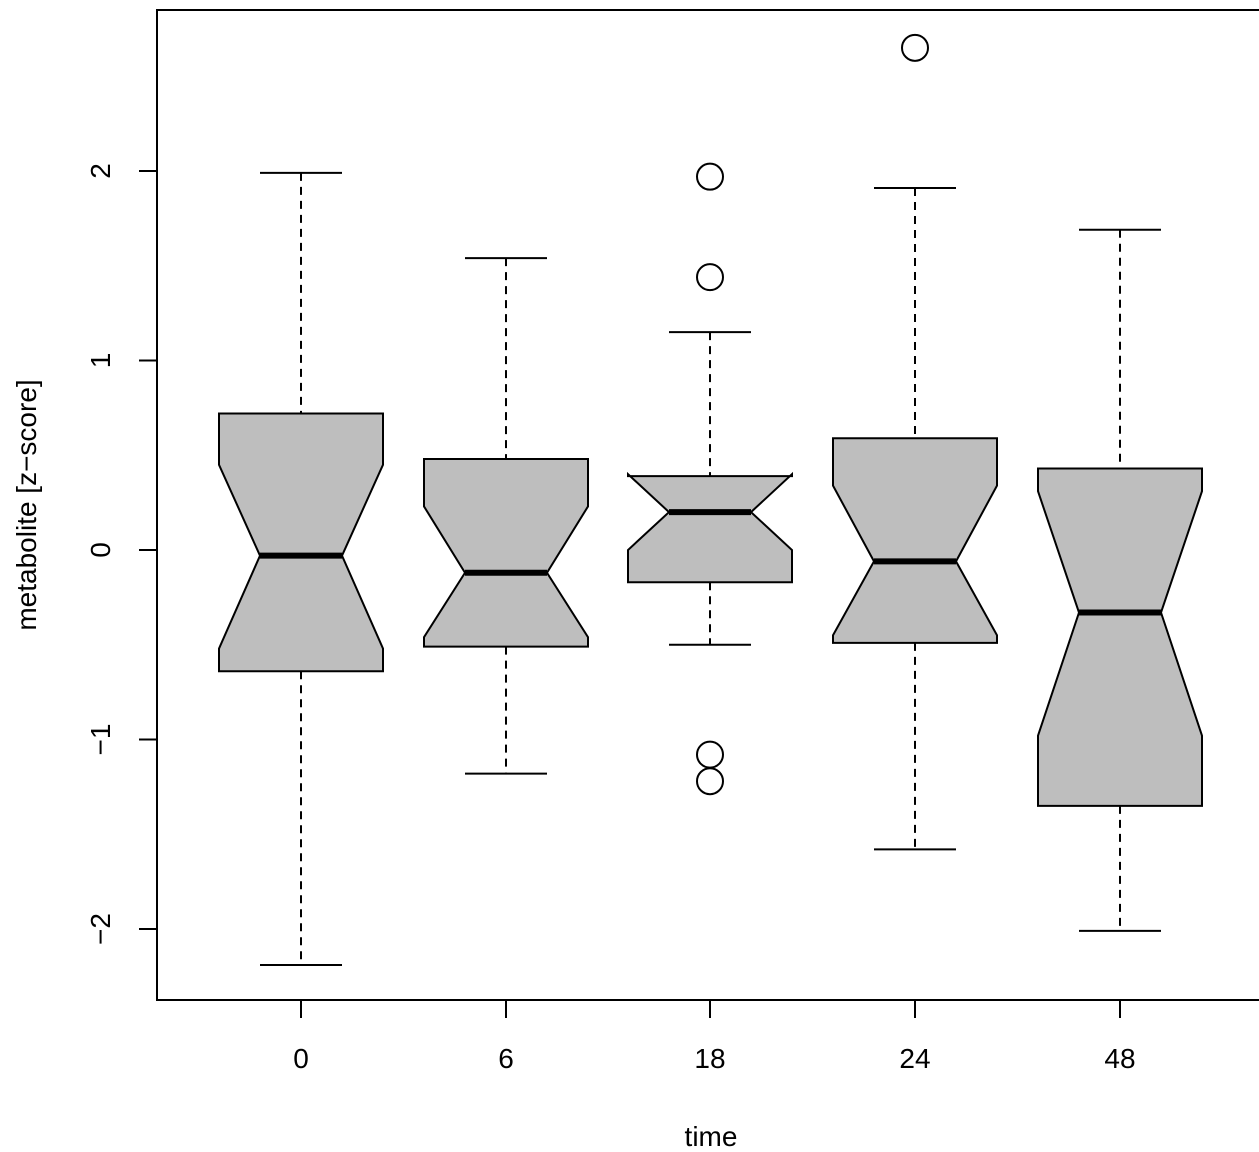  Describe the element at coordinates (709, 1058) in the screenshot. I see `x-tick-label: 18` at that location.